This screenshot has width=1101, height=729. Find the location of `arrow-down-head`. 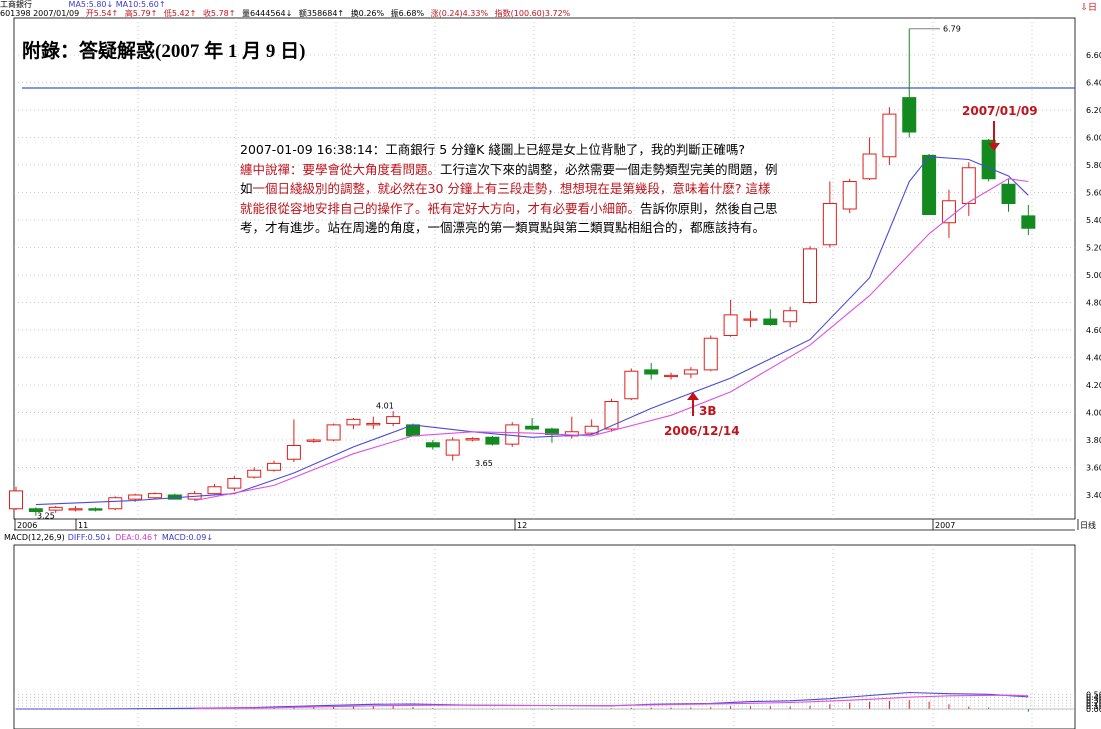

arrow-down-head is located at coordinates (994, 147).